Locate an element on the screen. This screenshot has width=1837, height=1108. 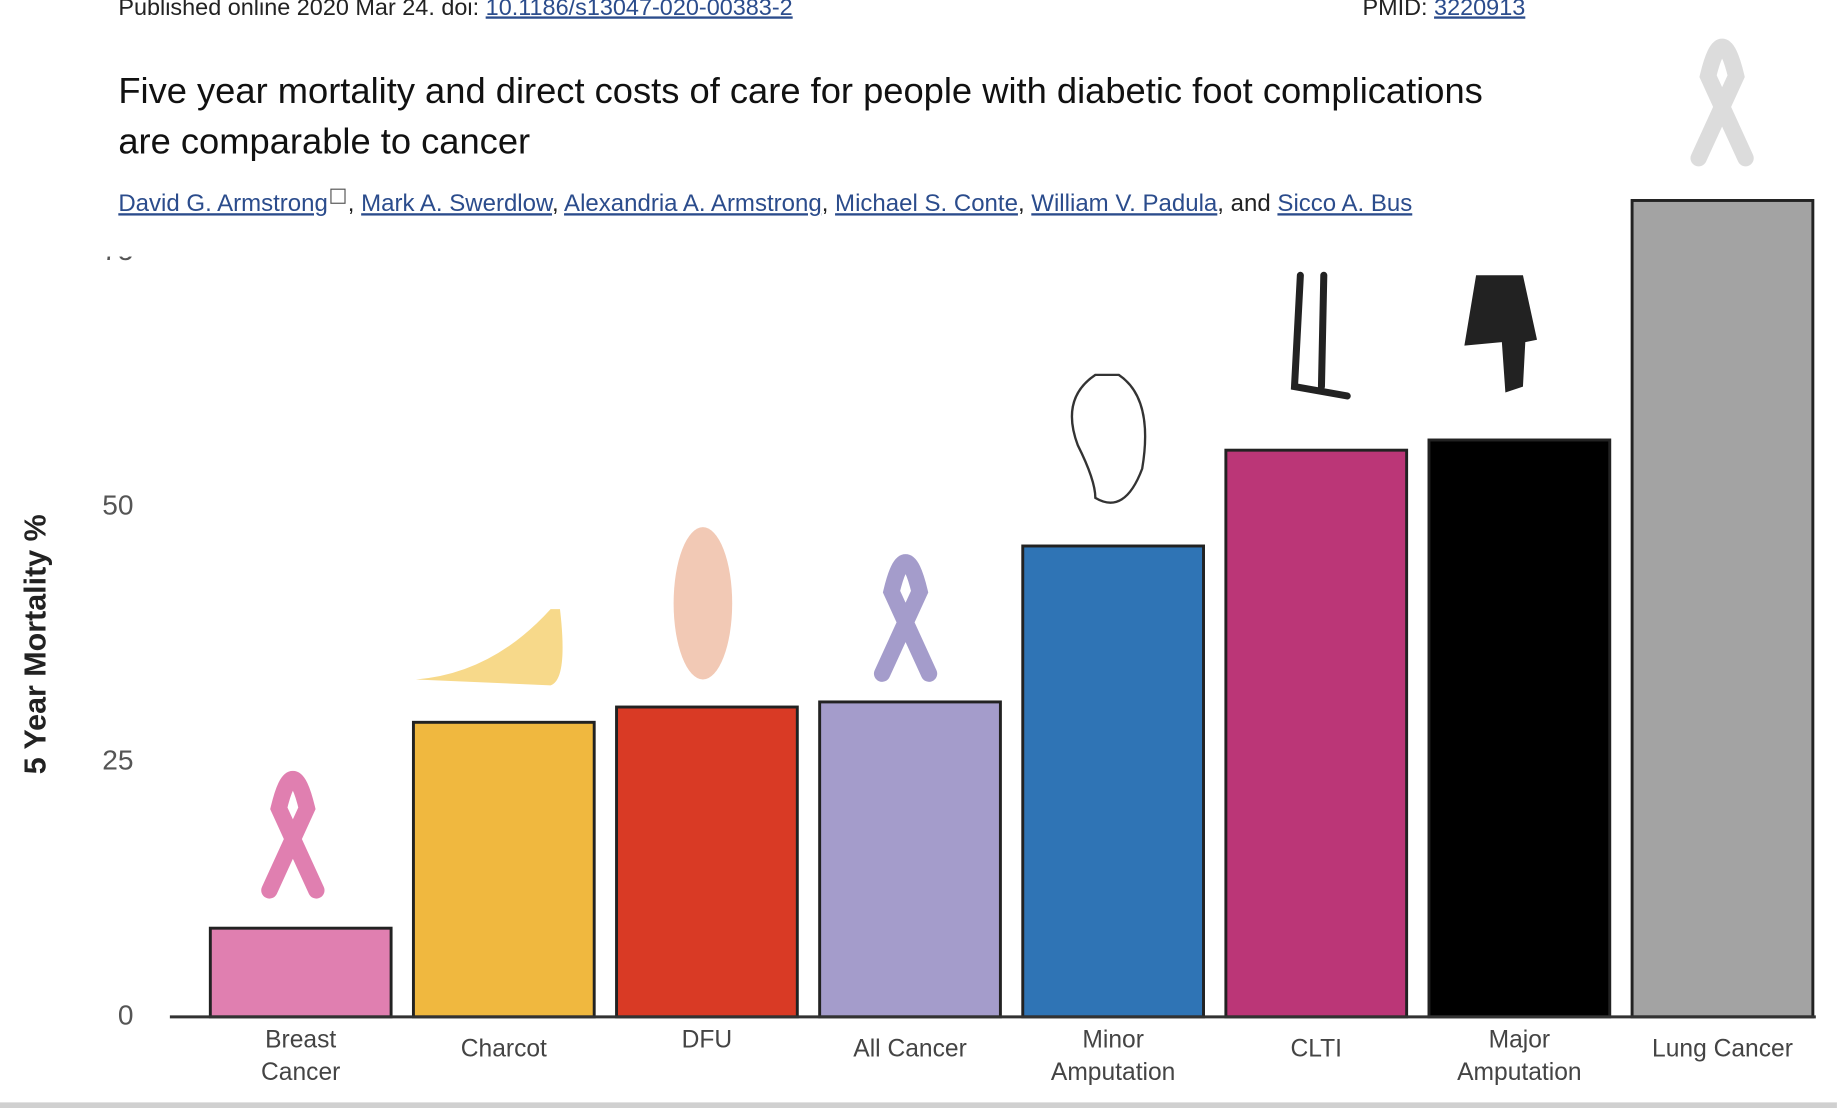
y-tick-label: 0 is located at coordinates (126, 1014).